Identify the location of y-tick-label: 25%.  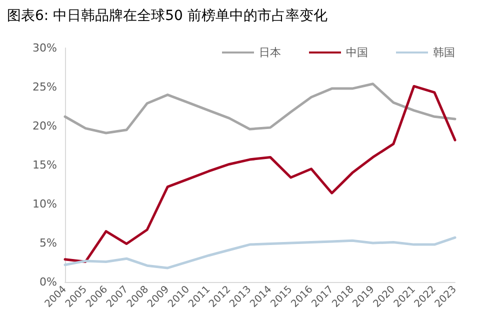
(44, 87).